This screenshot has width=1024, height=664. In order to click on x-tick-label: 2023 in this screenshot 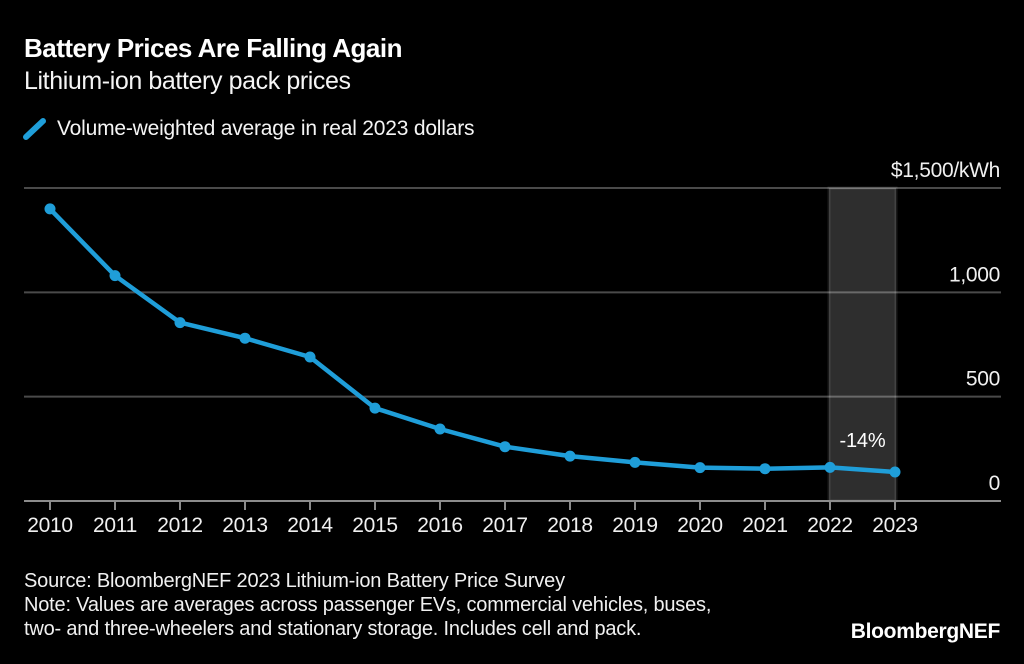, I will do `click(895, 525)`.